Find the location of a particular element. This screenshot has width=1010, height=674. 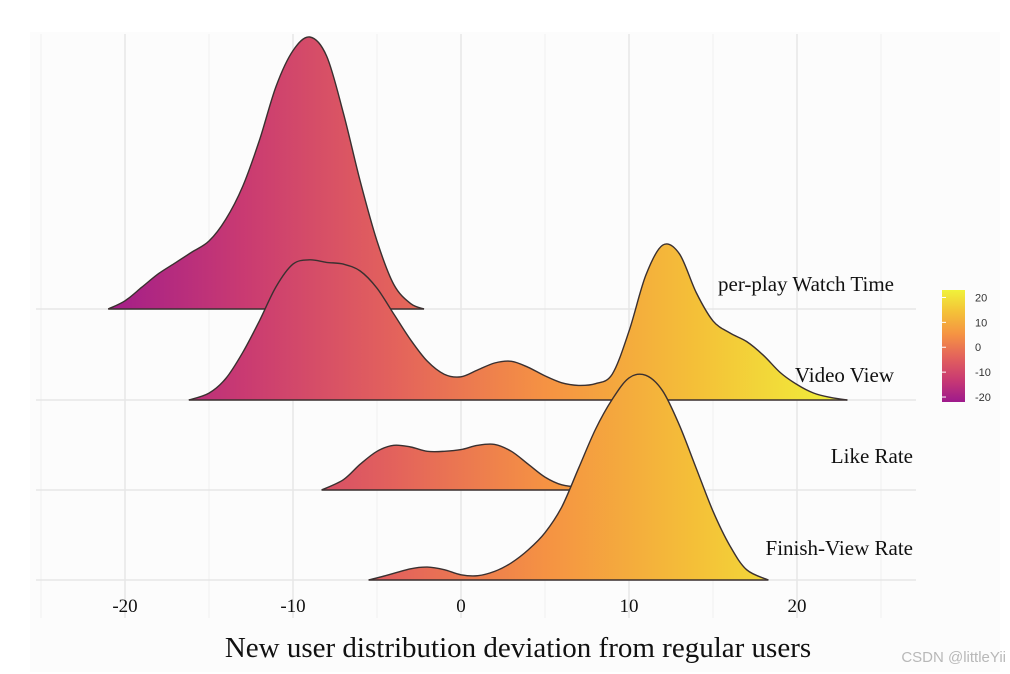

legend-tick-label: 10 is located at coordinates (981, 323).